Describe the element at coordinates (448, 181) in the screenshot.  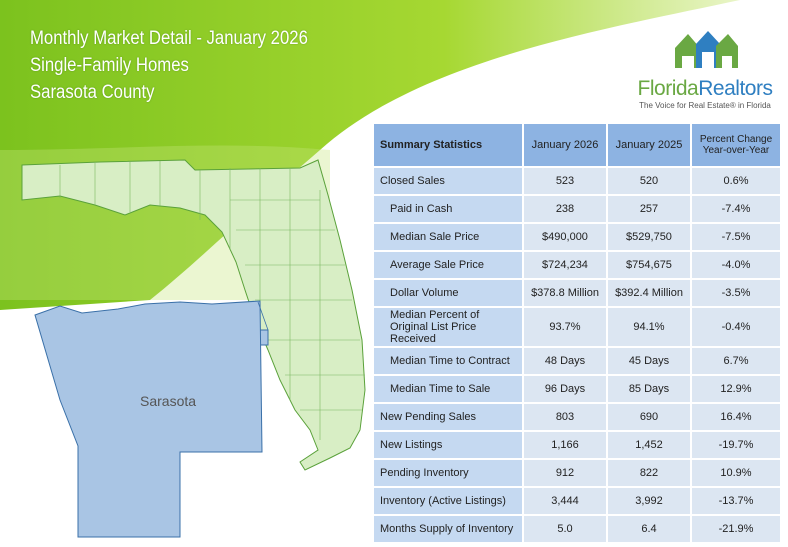
I see `row-label: Closed Sales` at that location.